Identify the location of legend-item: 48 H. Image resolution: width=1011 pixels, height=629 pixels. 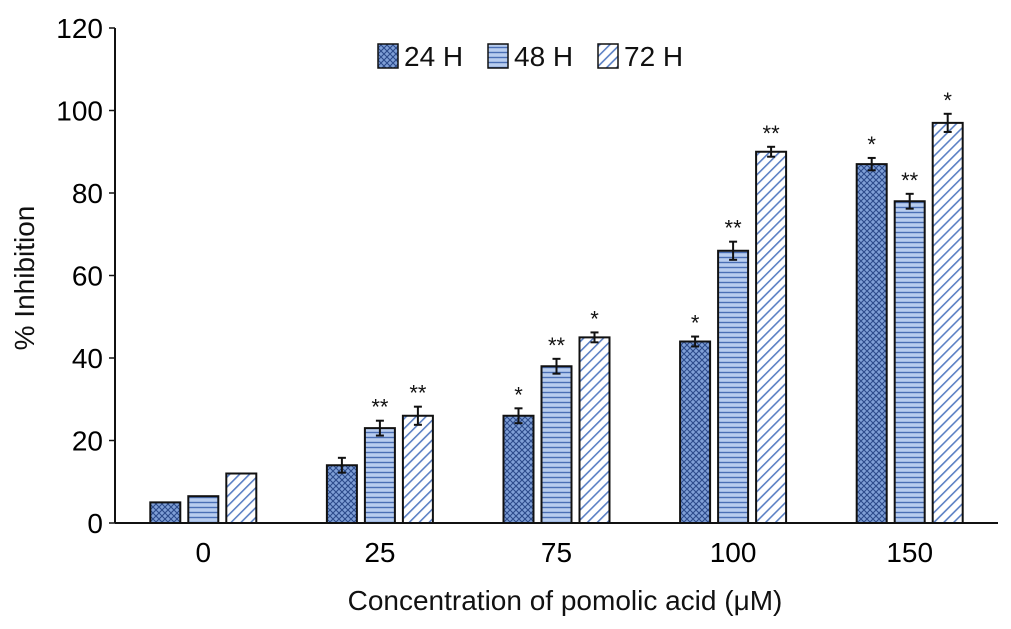
(530, 56).